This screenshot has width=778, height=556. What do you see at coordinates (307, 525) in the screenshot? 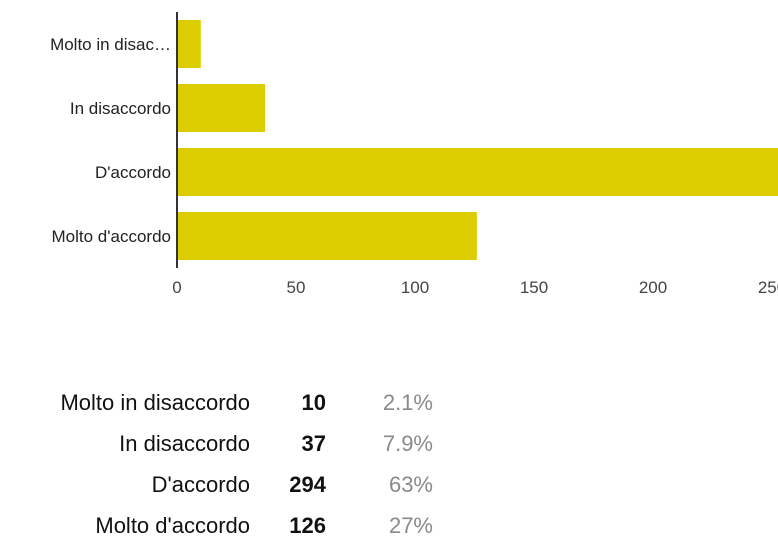
I see `summary-count: 126` at bounding box center [307, 525].